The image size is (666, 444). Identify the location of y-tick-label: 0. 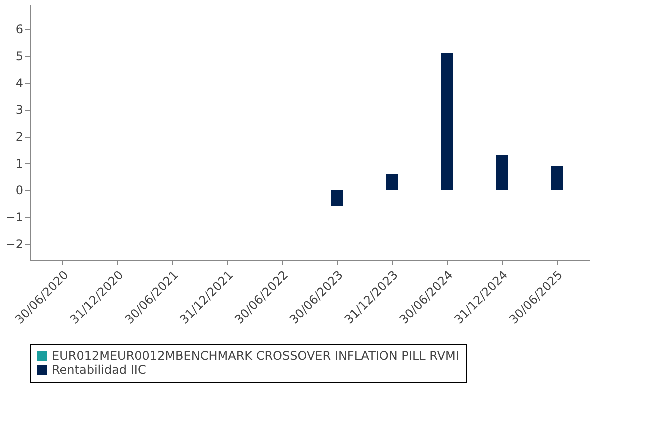
(20, 191).